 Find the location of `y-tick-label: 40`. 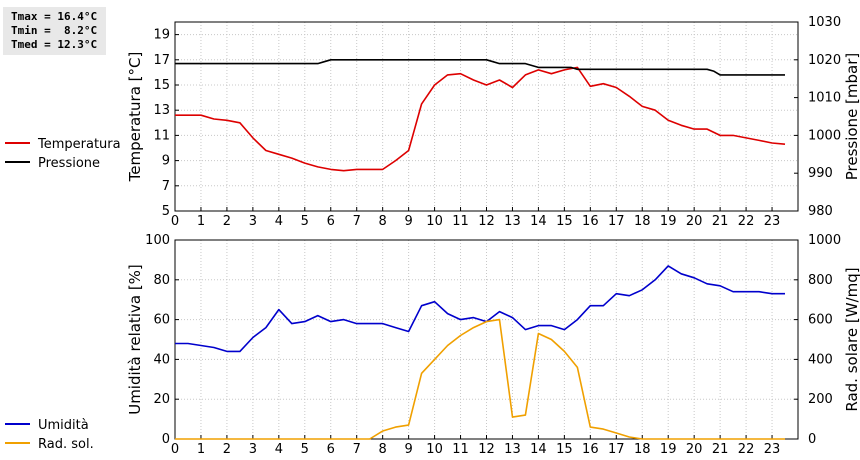

y-tick-label: 40 is located at coordinates (161, 359).